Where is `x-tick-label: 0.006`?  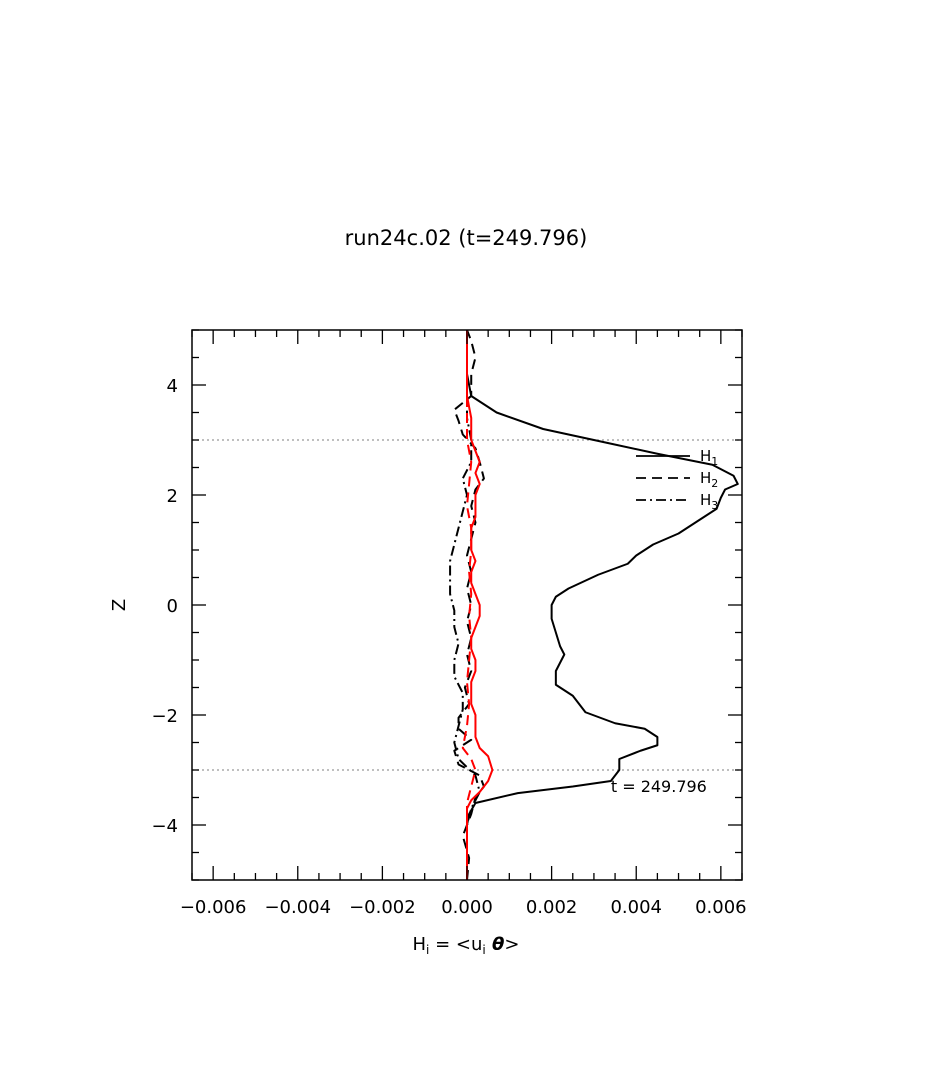
x-tick-label: 0.006 is located at coordinates (721, 907).